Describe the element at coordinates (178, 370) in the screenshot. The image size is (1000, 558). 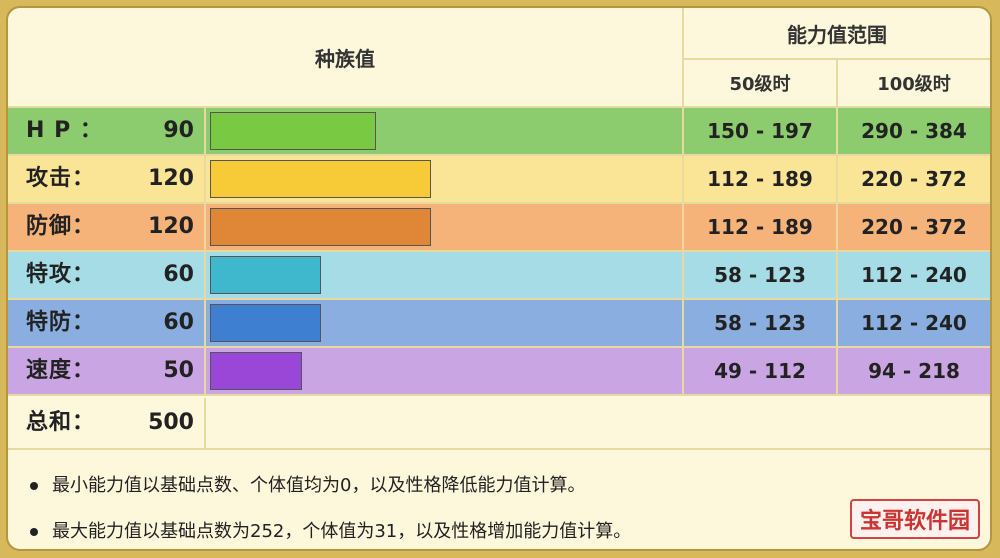
I see `stat-value: 50` at that location.